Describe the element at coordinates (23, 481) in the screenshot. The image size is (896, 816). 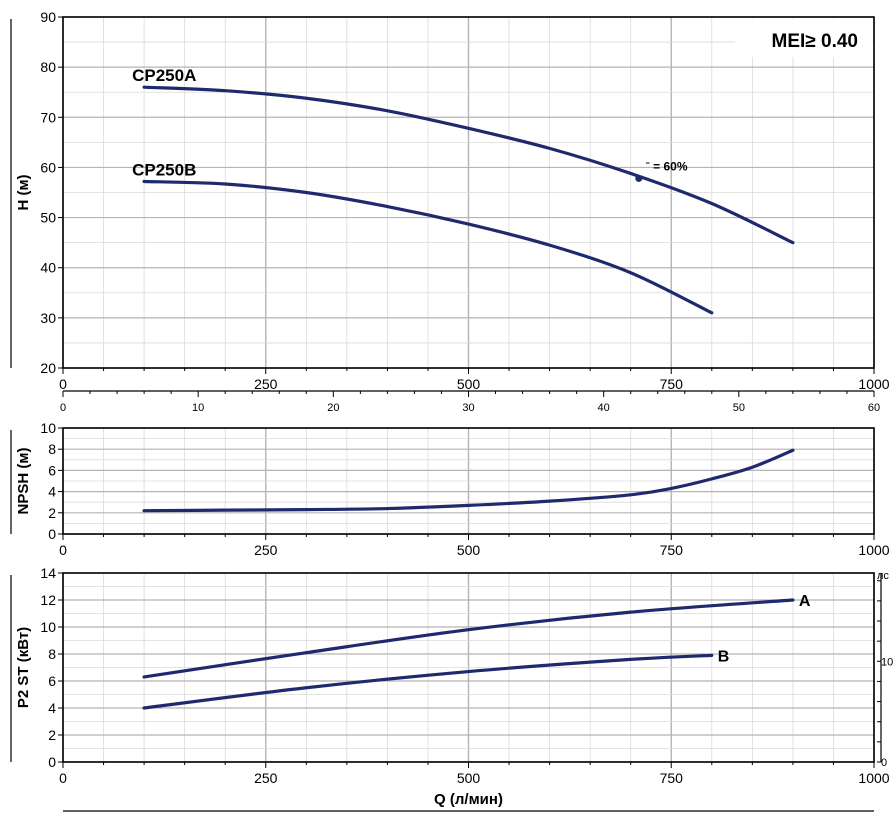
I see `y-axis-label: NPSH (м)` at that location.